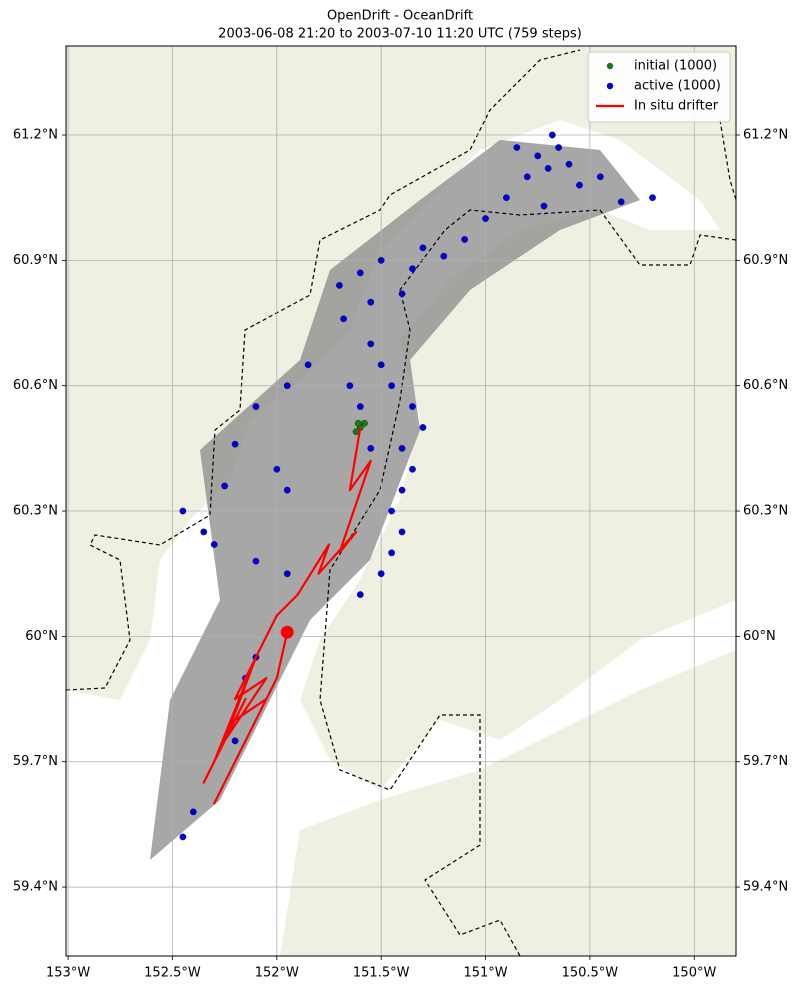 This screenshot has height=992, width=800. What do you see at coordinates (68, 973) in the screenshot?
I see `x-tick-label: 153°W` at bounding box center [68, 973].